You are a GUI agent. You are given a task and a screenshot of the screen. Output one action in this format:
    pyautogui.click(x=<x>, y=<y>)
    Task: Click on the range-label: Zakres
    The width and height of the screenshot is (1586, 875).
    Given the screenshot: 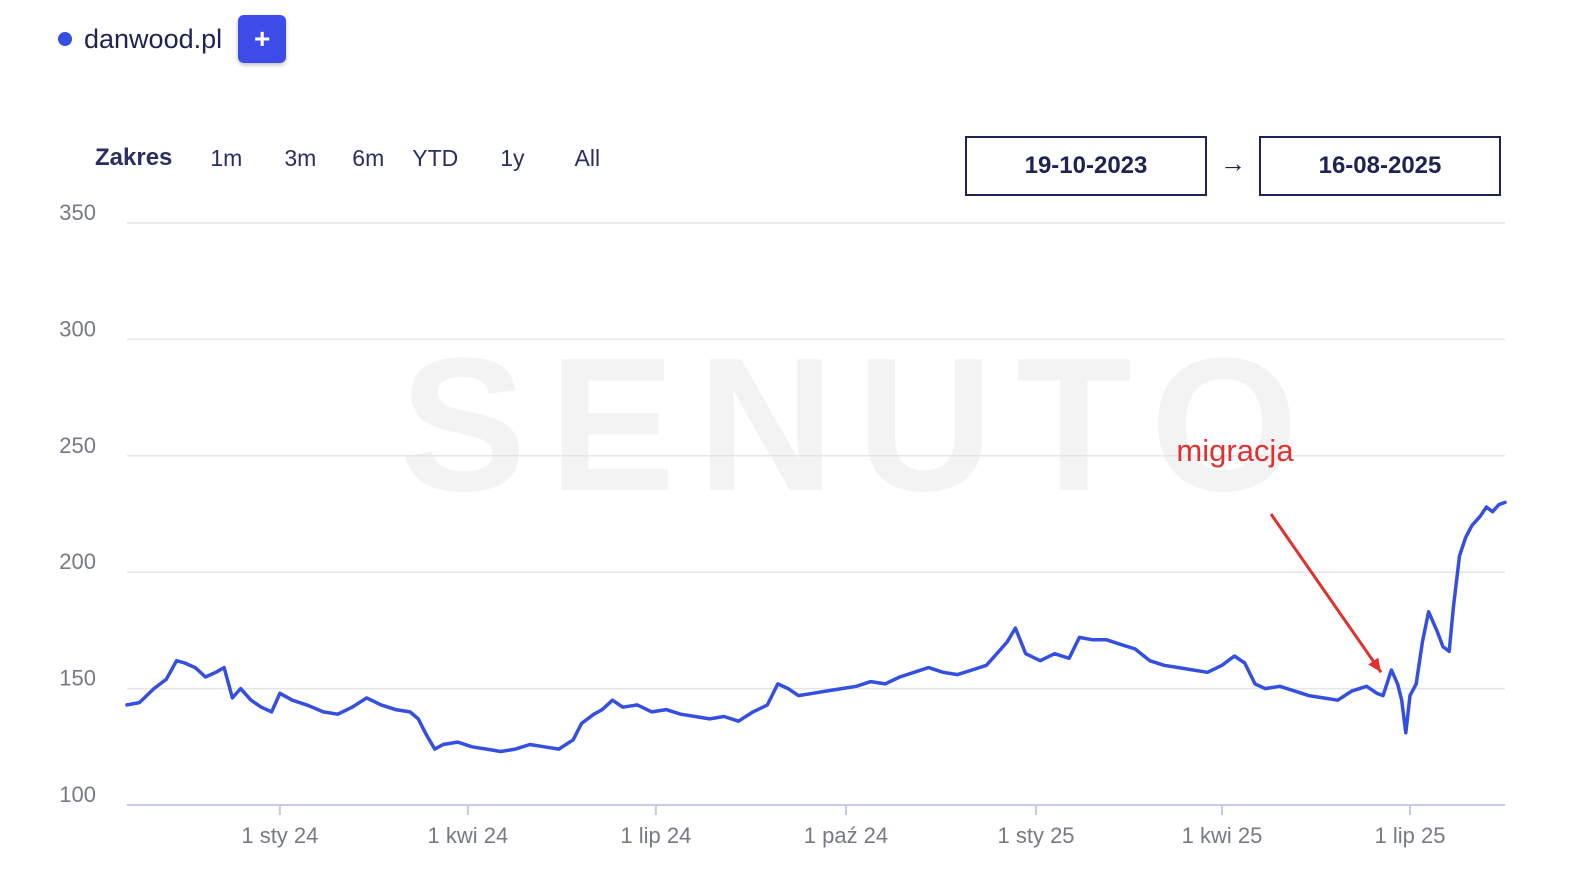 What is the action you would take?
    pyautogui.click(x=134, y=157)
    